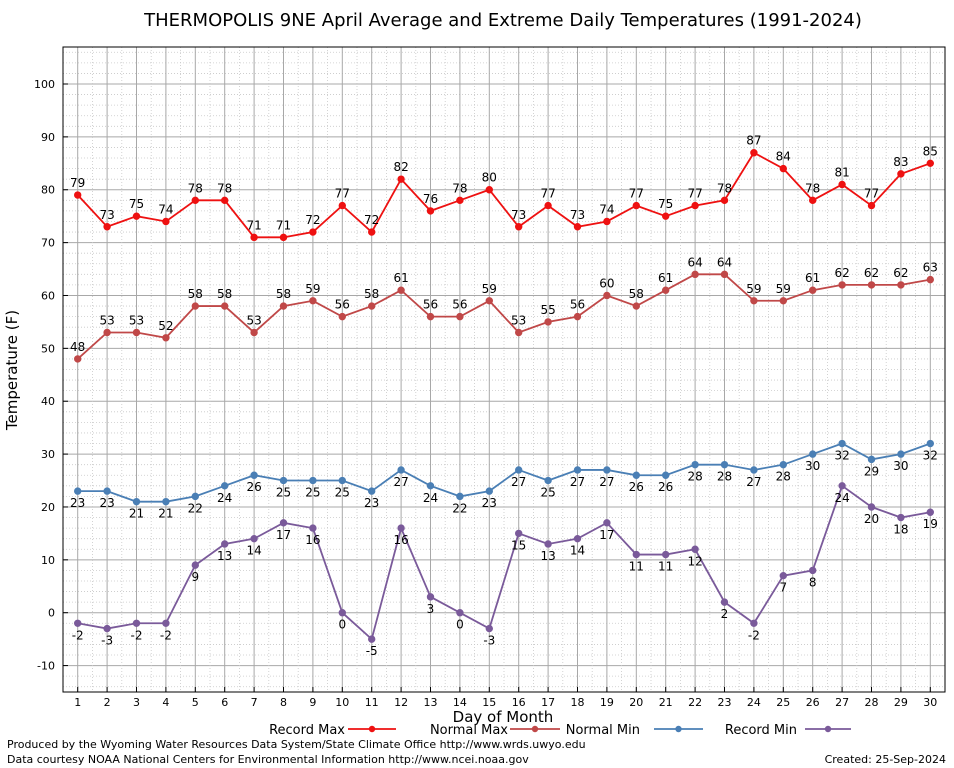 This screenshot has height=768, width=954. Describe the element at coordinates (489, 702) in the screenshot. I see `x-tick-label: 15` at that location.